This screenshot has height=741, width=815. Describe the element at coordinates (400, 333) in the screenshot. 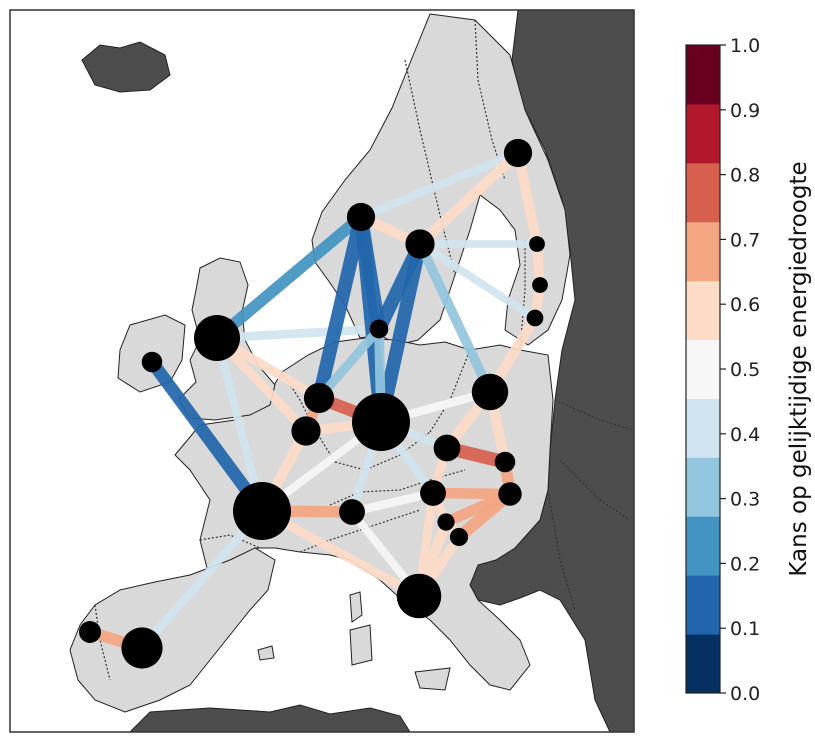

I see `link-se-de` at that location.